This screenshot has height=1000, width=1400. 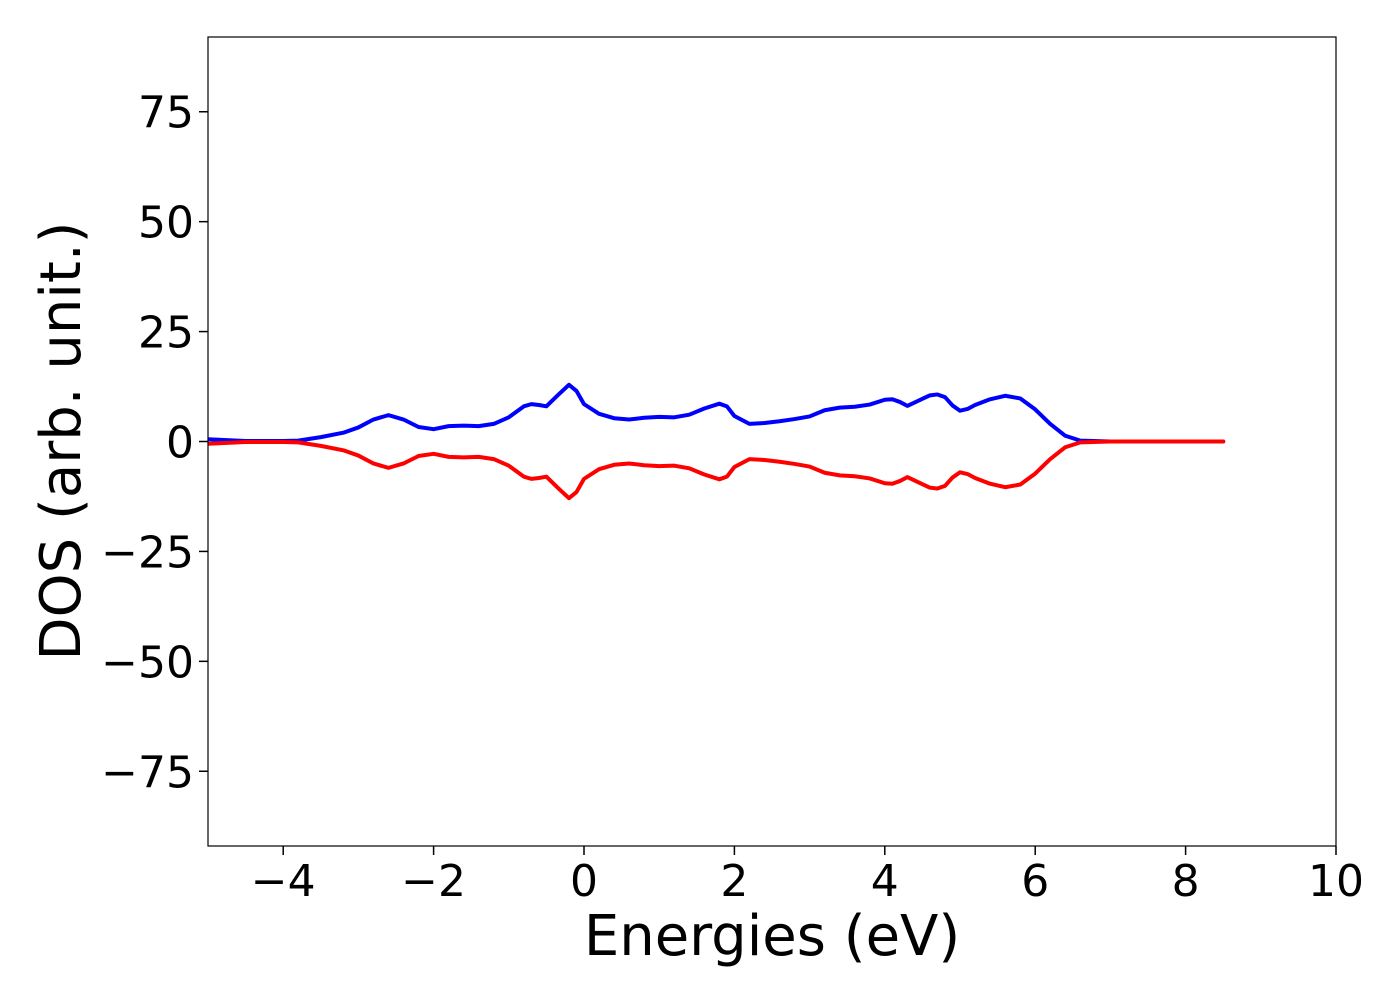 I want to click on y-tick-label: −75, so click(x=147, y=772).